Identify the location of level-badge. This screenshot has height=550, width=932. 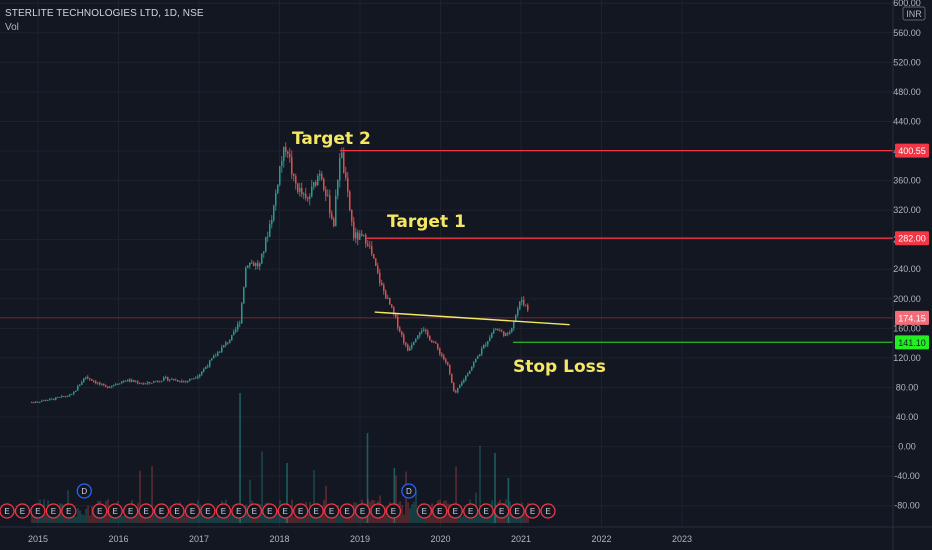
(912, 317).